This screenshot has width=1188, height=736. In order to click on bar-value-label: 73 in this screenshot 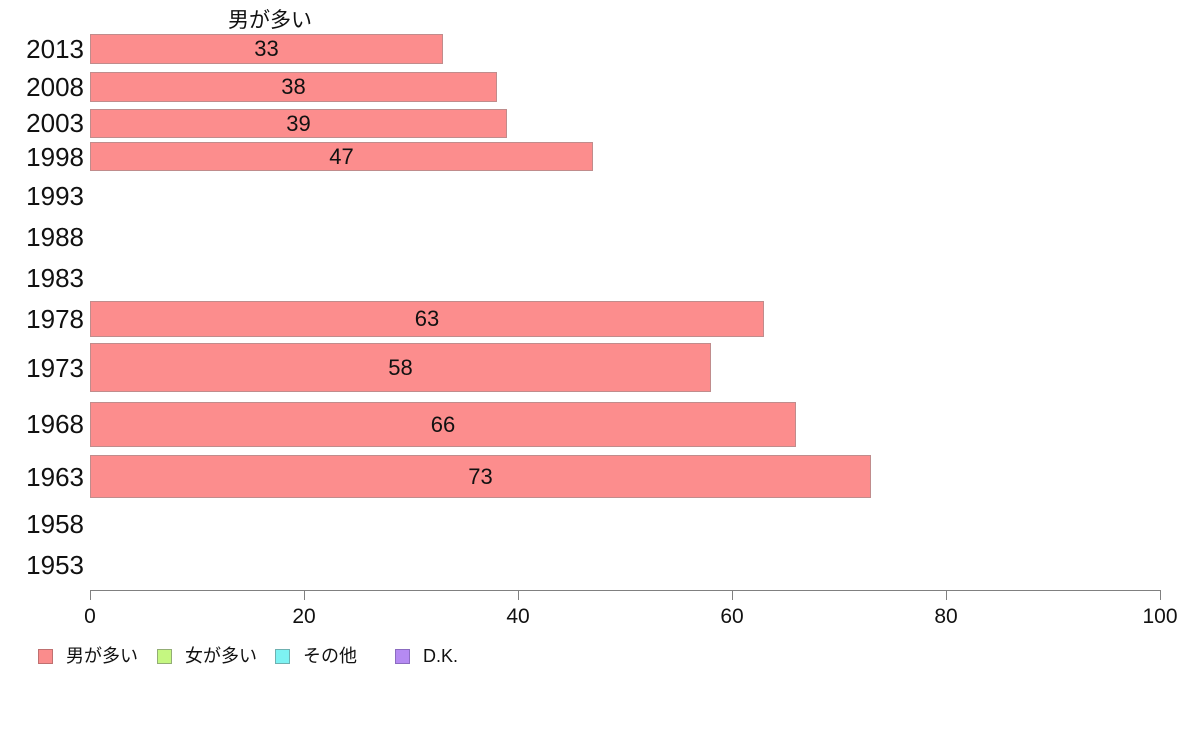, I will do `click(480, 476)`.